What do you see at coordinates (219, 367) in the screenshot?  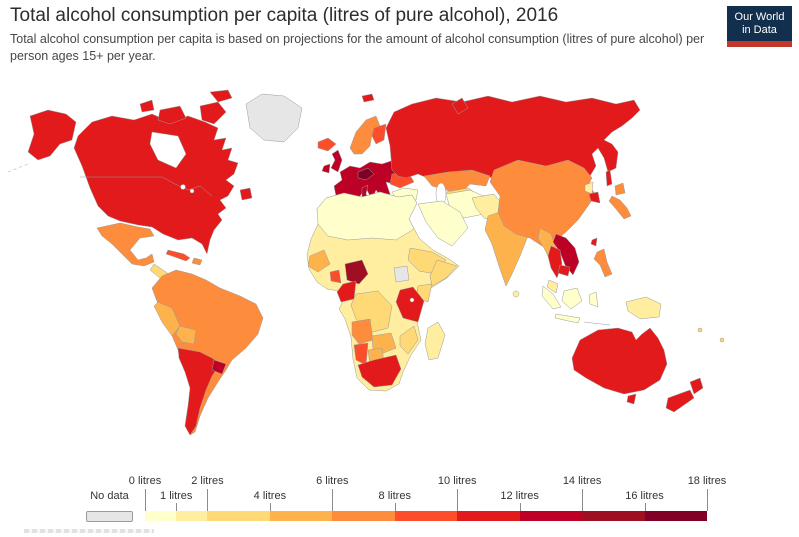 I see `region-uruguay` at bounding box center [219, 367].